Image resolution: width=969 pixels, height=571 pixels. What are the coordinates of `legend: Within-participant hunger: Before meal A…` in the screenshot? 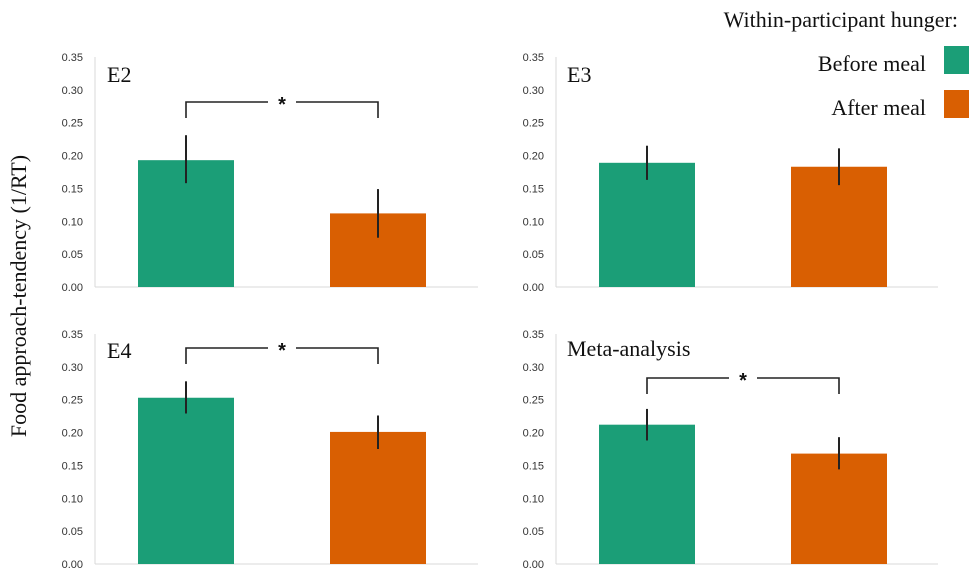 It's located at (846, 63).